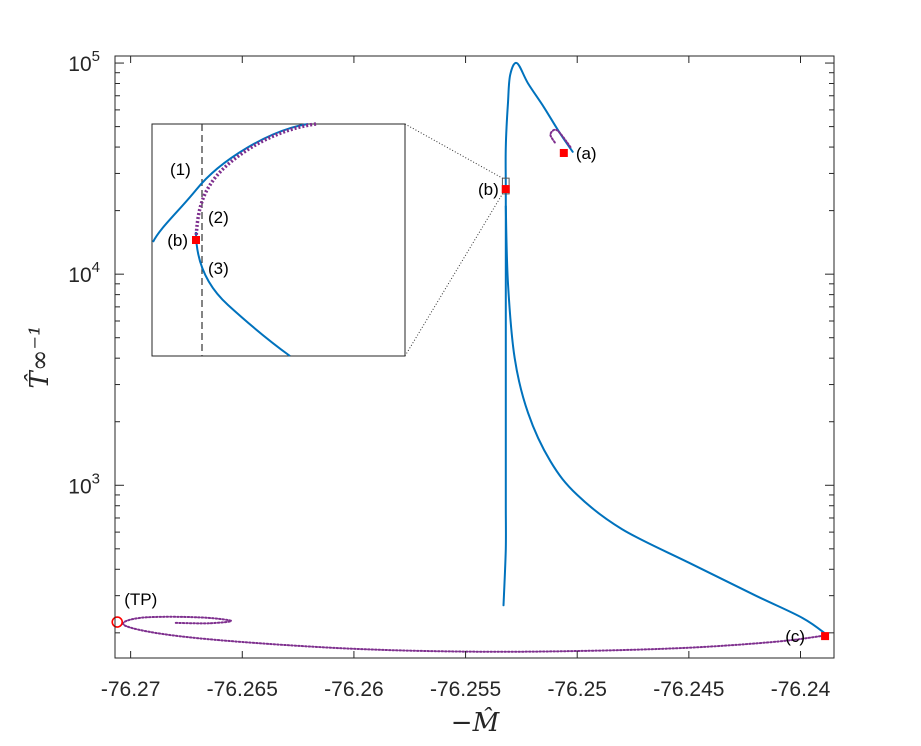  What do you see at coordinates (140, 599) in the screenshot?
I see `point-label-tp: (TP)` at bounding box center [140, 599].